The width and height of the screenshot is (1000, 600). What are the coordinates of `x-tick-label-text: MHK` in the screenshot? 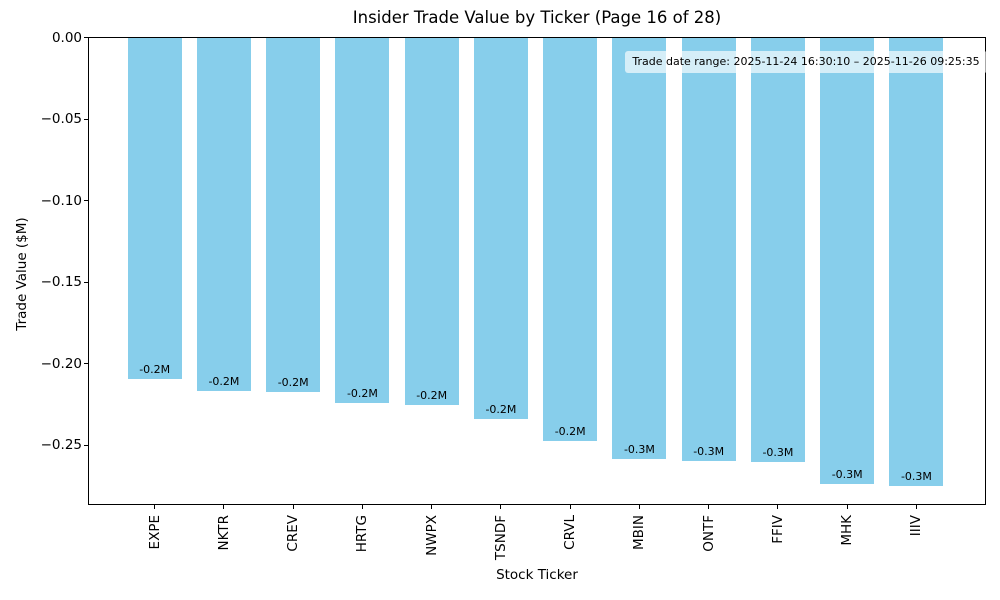 It's located at (847, 530).